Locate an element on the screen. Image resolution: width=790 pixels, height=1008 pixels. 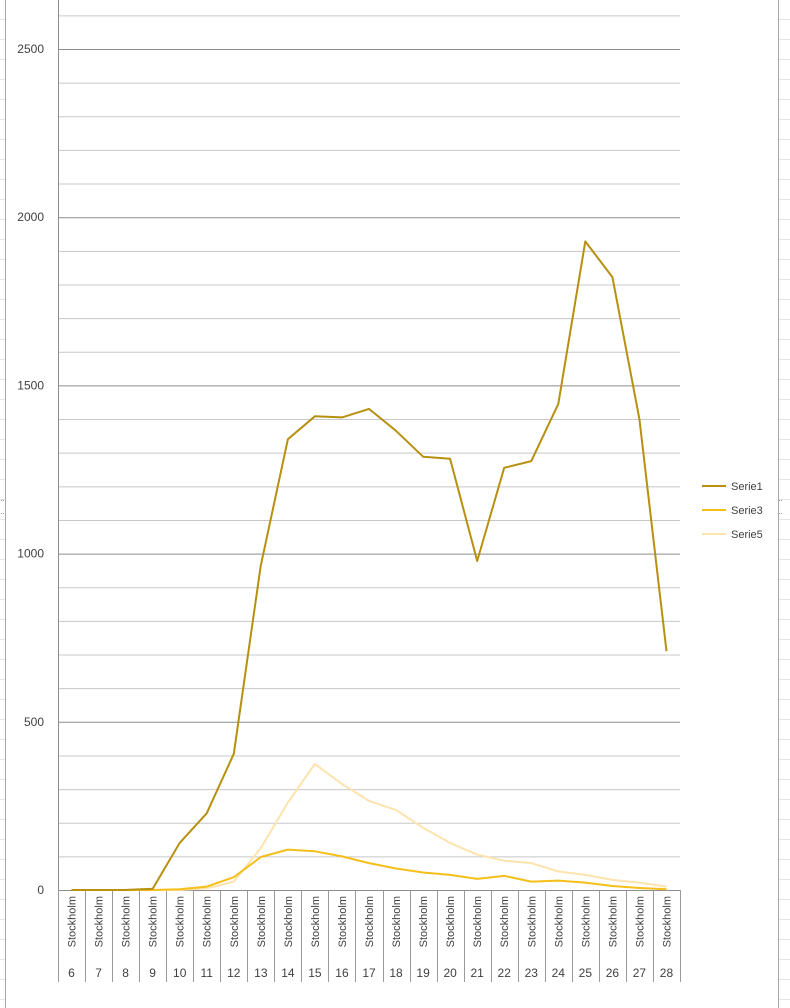
x-week-label: 10 is located at coordinates (180, 973).